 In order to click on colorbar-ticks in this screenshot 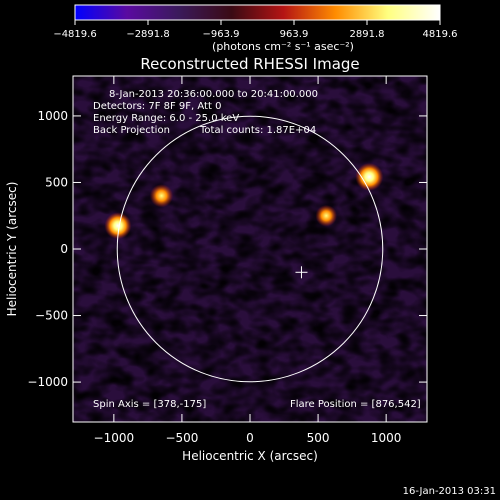, I will do `click(257, 22)`.